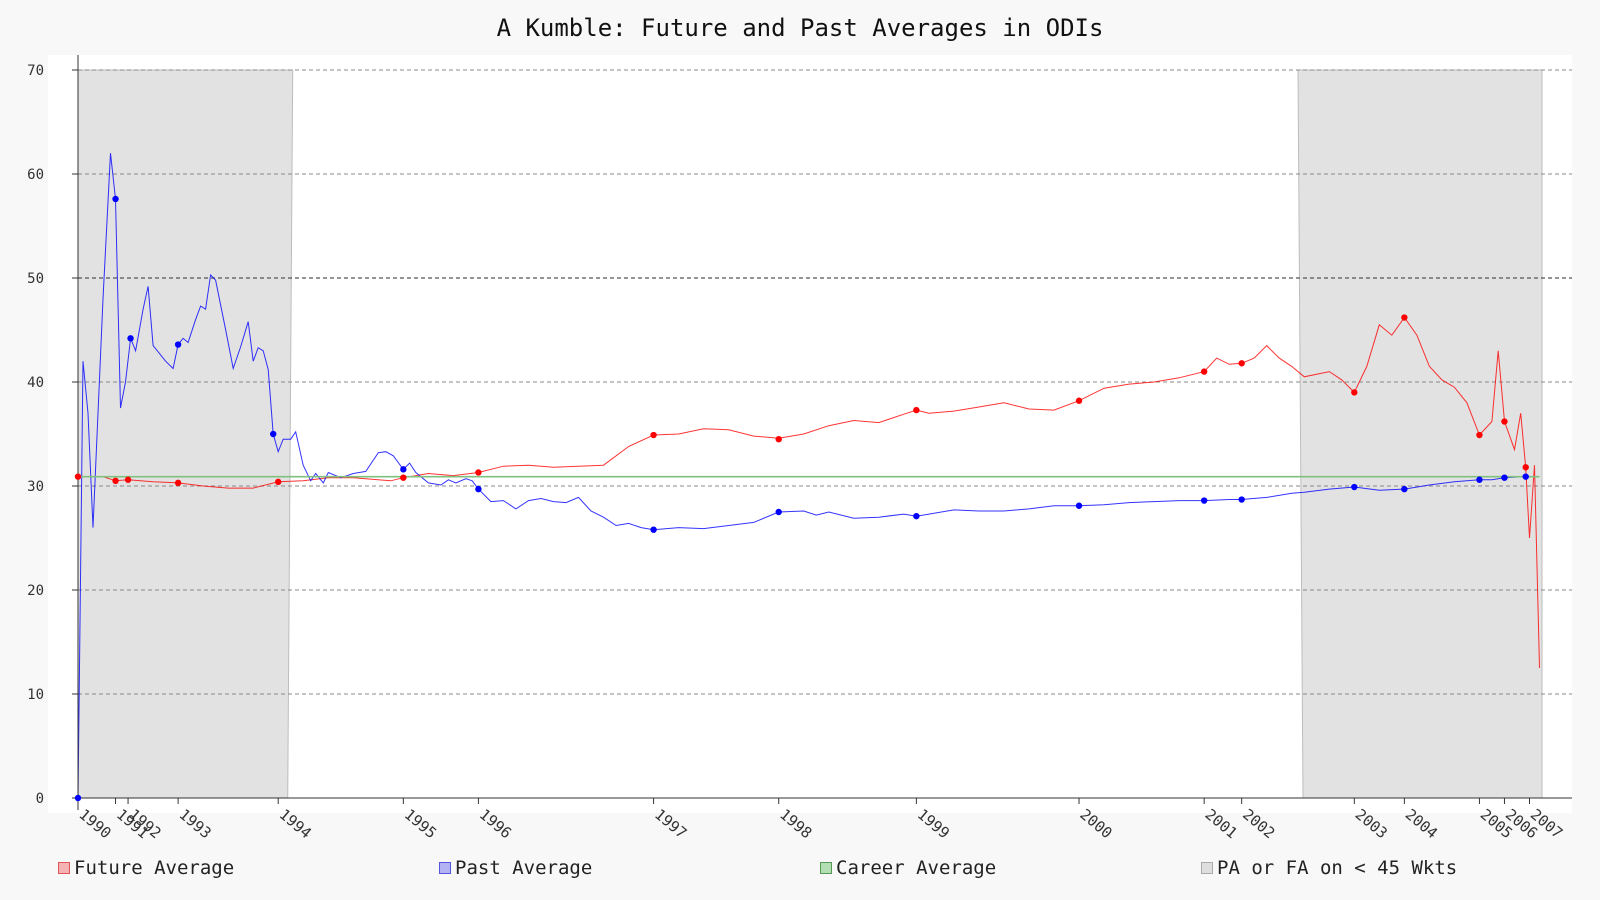  What do you see at coordinates (35, 279) in the screenshot?
I see `y-tick-label: 50` at bounding box center [35, 279].